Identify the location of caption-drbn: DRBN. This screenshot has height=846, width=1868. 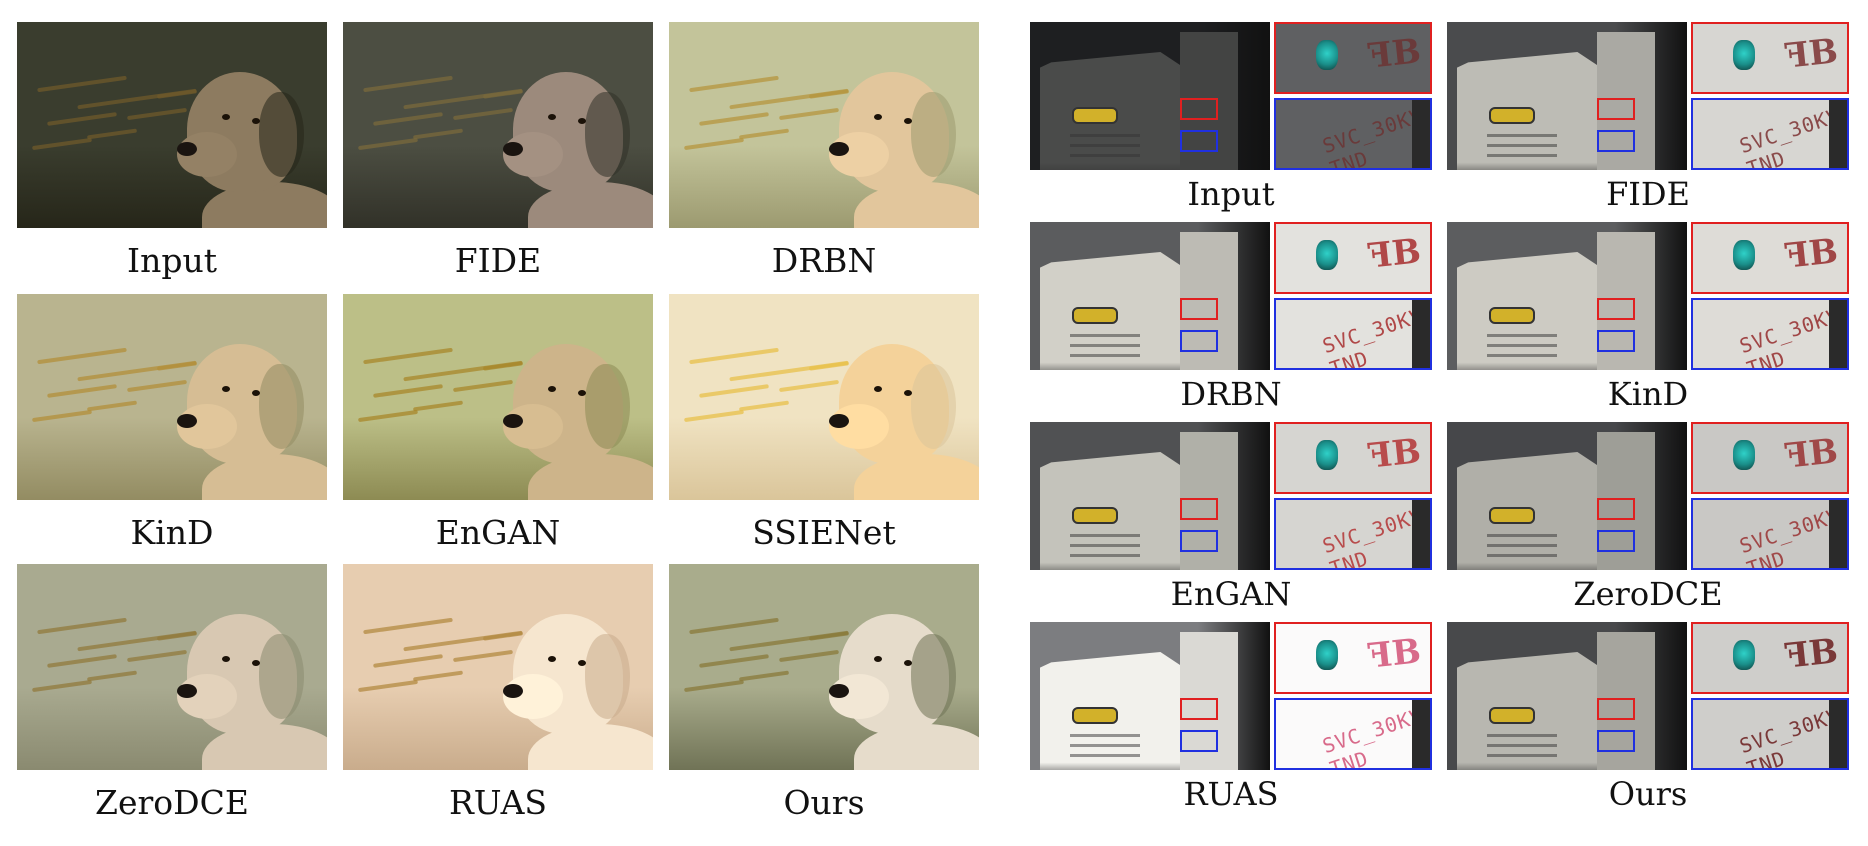
(824, 260).